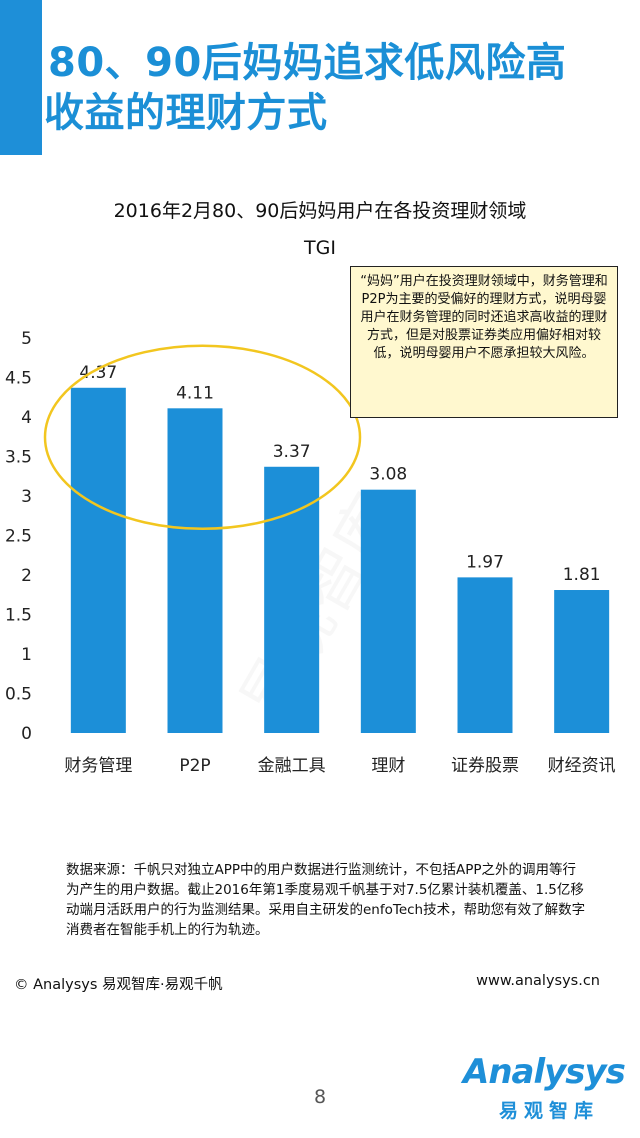 This screenshot has width=640, height=1138. Describe the element at coordinates (18, 537) in the screenshot. I see `y-tick-label: 2.5` at that location.